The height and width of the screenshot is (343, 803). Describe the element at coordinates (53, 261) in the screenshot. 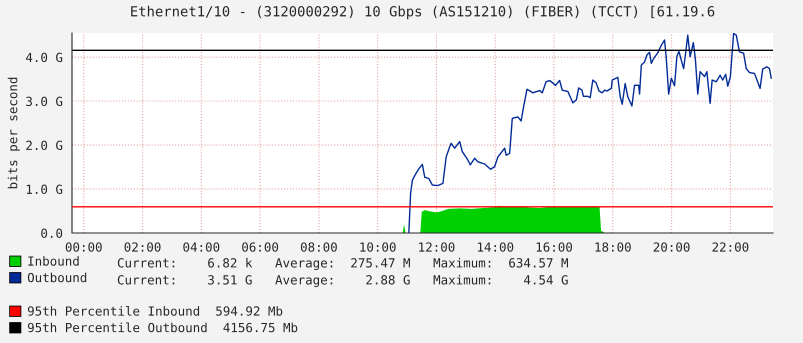

I see `legend-label: Inbound` at that location.